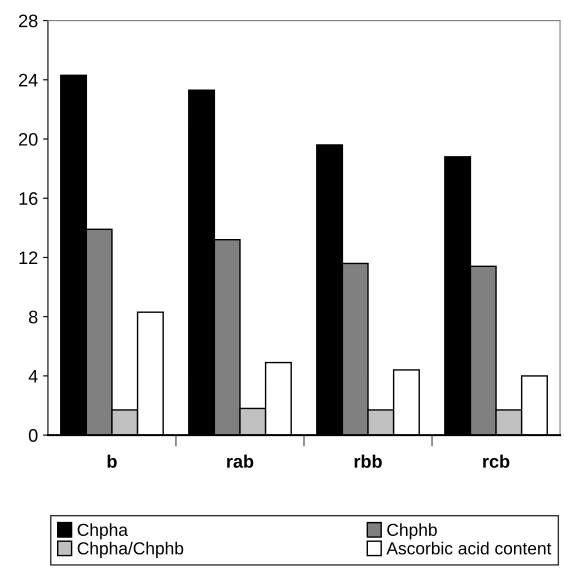  I want to click on legend-label: Chpha, so click(103, 531).